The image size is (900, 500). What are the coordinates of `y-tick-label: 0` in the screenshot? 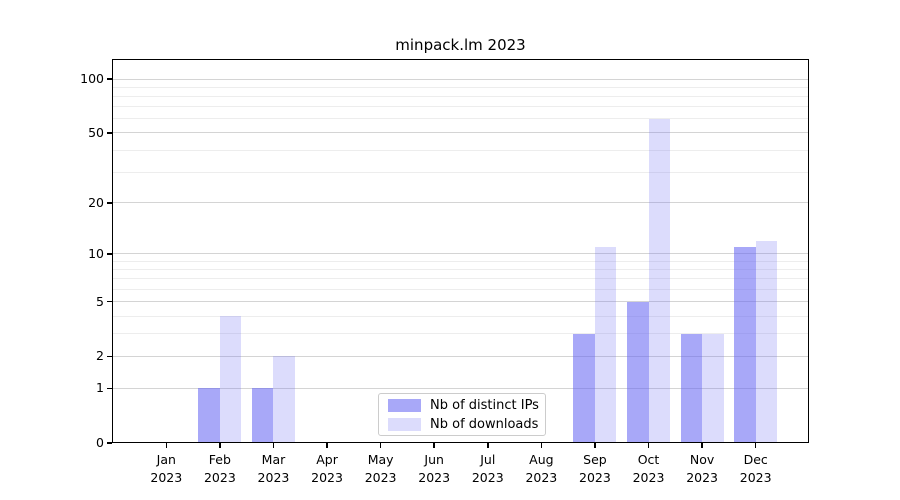 It's located at (100, 442).